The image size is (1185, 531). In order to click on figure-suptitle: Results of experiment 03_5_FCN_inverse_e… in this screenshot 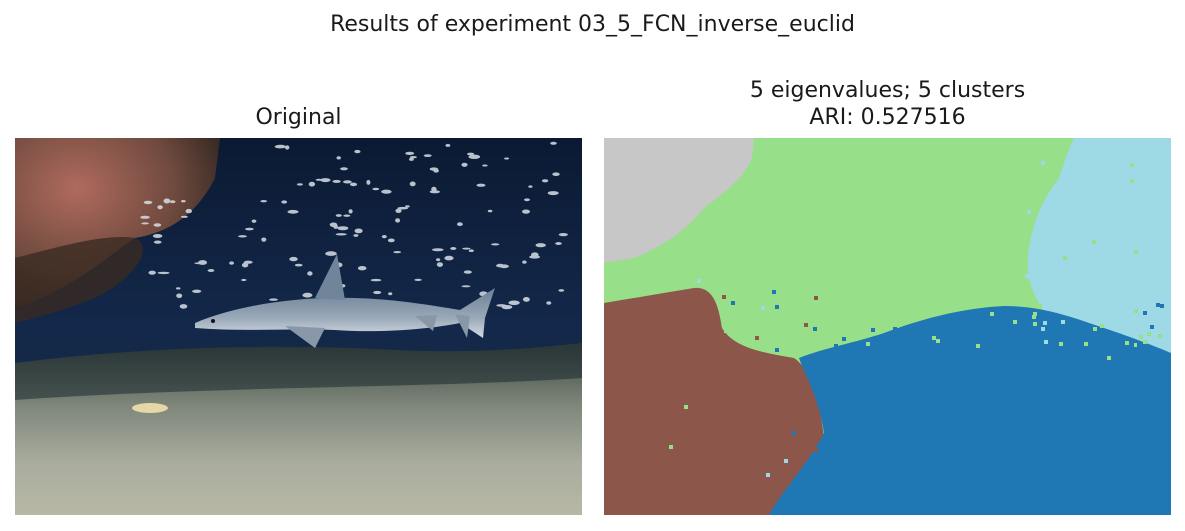, I will do `click(592, 24)`.